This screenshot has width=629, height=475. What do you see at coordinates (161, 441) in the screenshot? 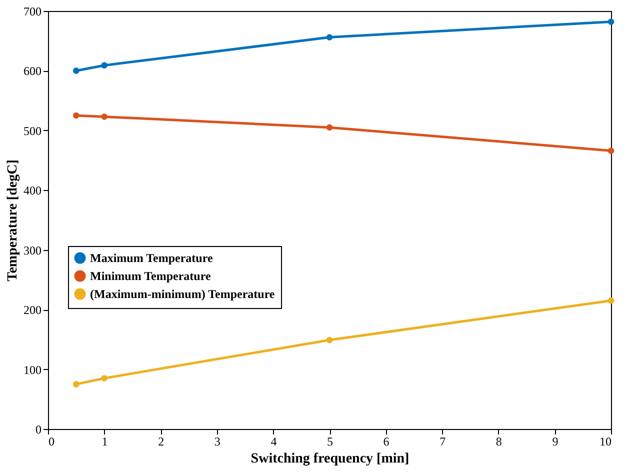
I see `x-tick-label: 2` at bounding box center [161, 441].